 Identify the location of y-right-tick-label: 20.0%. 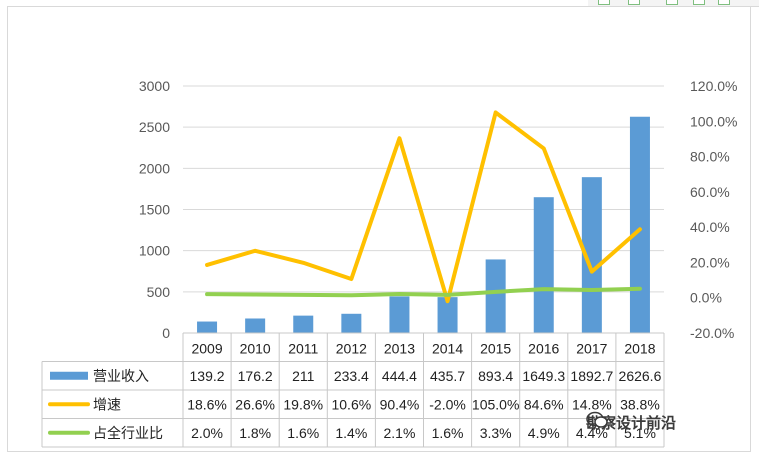
(710, 262).